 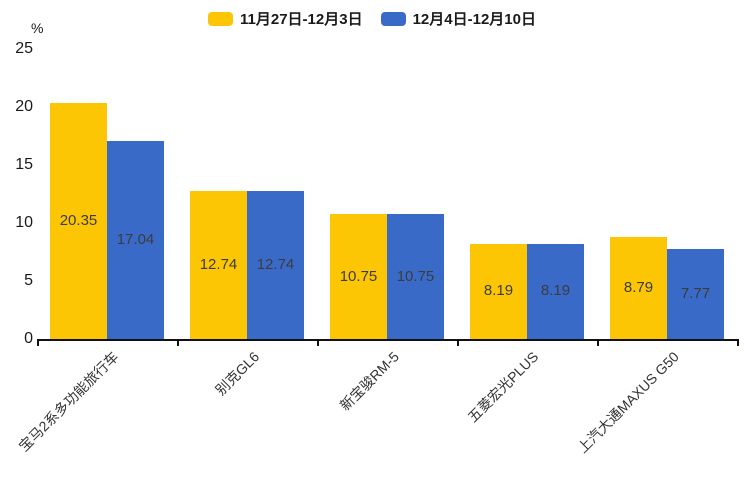 What do you see at coordinates (24, 222) in the screenshot?
I see `y-axis-tick-label: 10` at bounding box center [24, 222].